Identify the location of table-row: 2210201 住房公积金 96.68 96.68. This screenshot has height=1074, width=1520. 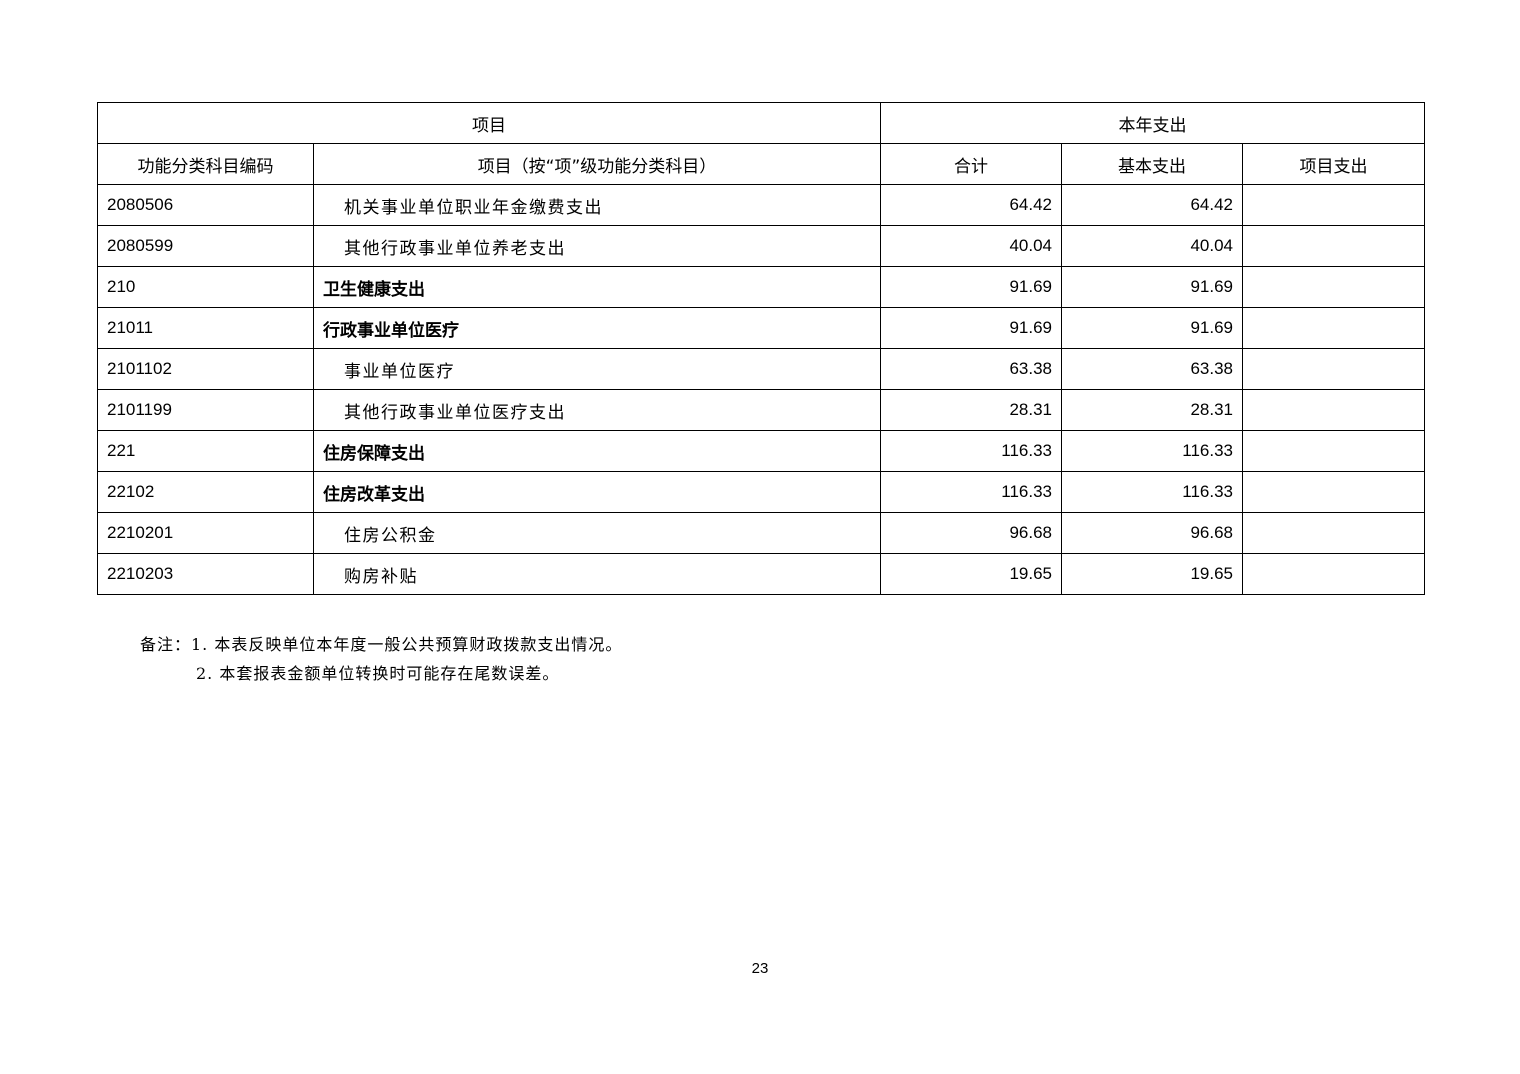
(761, 533).